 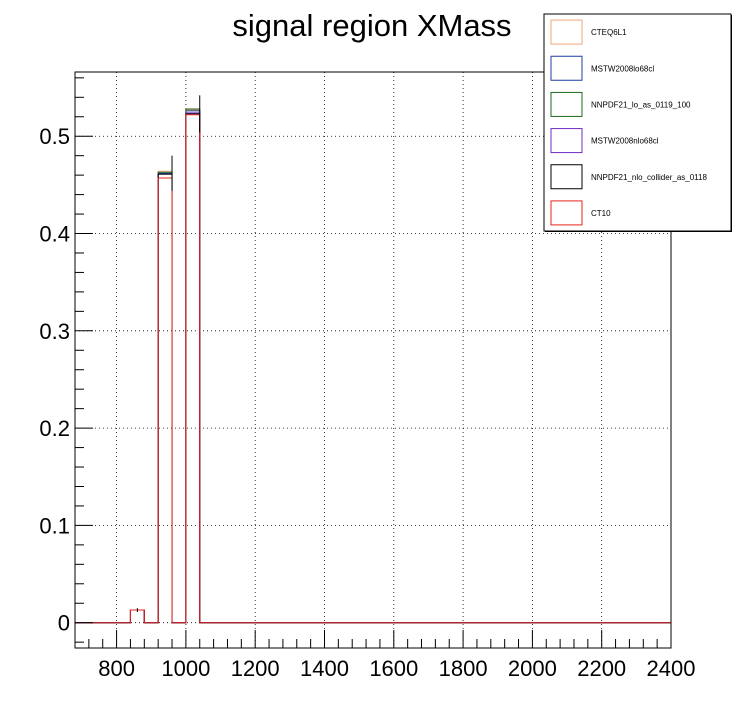 What do you see at coordinates (185, 668) in the screenshot?
I see `x-tick-label: 1000` at bounding box center [185, 668].